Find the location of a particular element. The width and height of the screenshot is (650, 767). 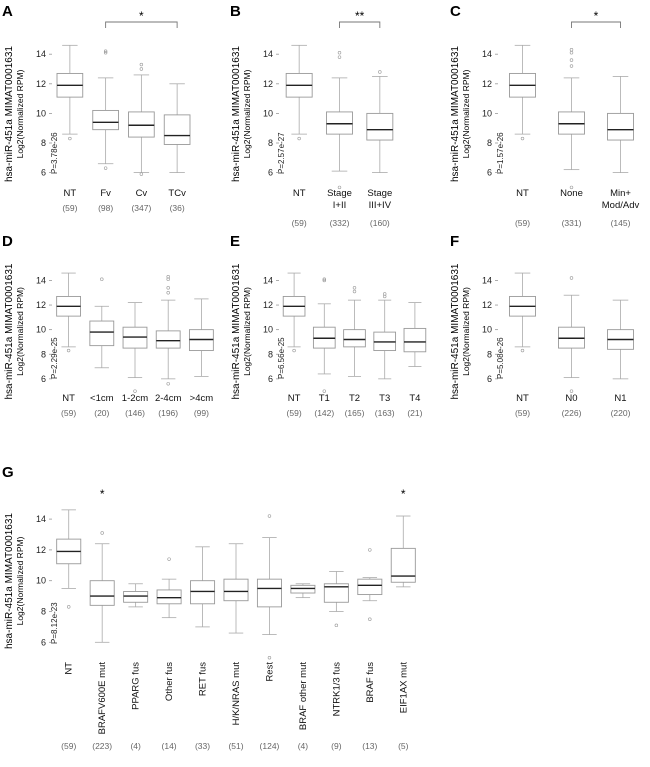

p-value: P=2.29e-25 is located at coordinates (54, 358).